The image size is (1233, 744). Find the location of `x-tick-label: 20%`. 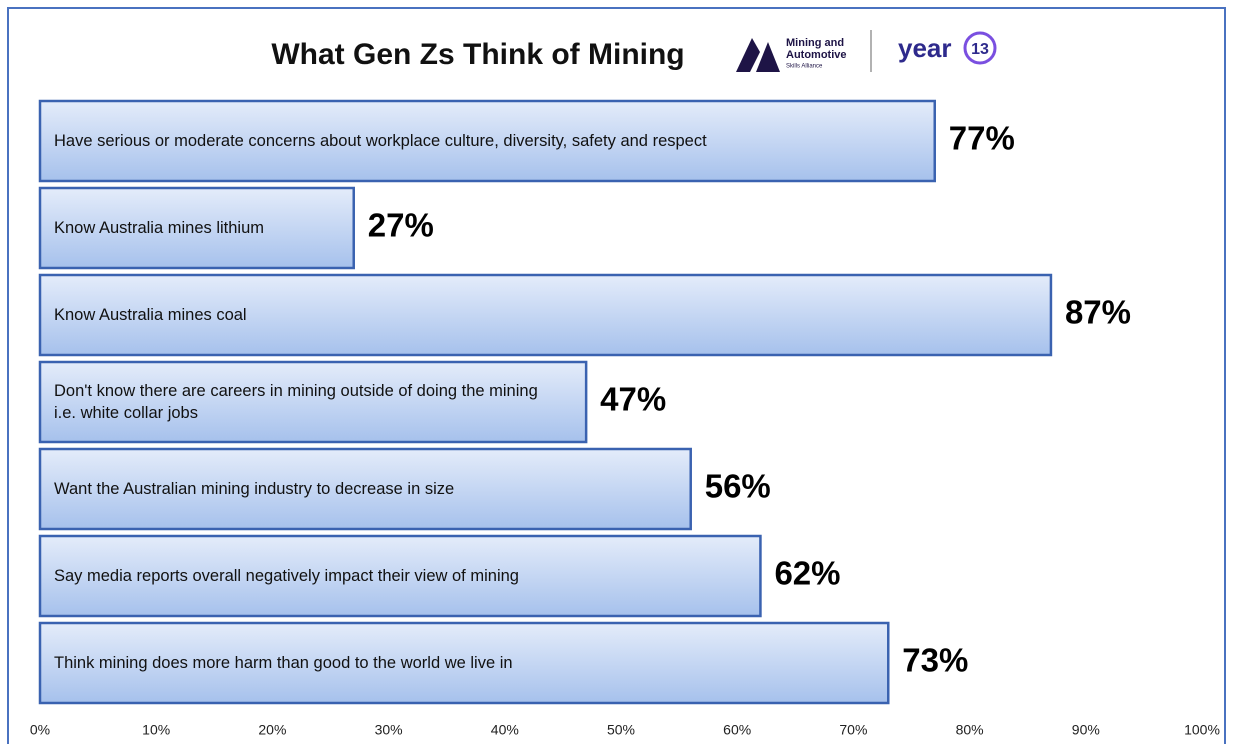

x-tick-label: 20% is located at coordinates (272, 730).